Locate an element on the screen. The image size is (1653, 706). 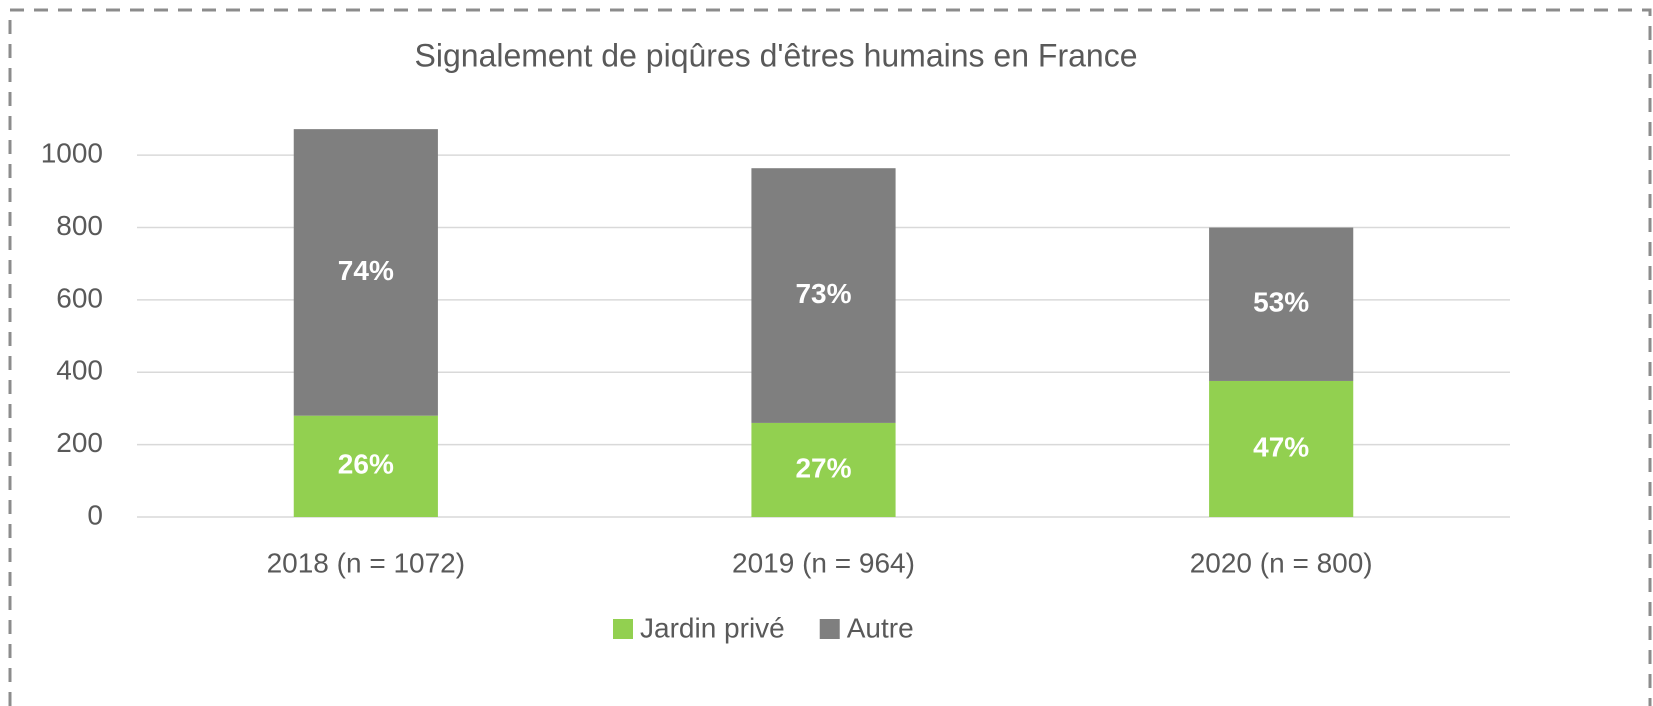
data-label: 53% is located at coordinates (1281, 302).